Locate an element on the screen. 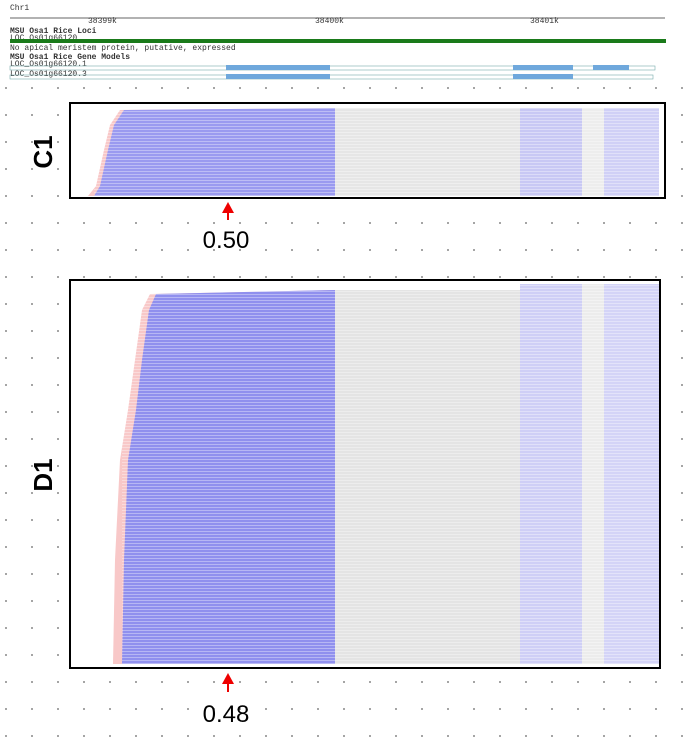 This screenshot has width=698, height=739. panel-label: C1 is located at coordinates (43, 151).